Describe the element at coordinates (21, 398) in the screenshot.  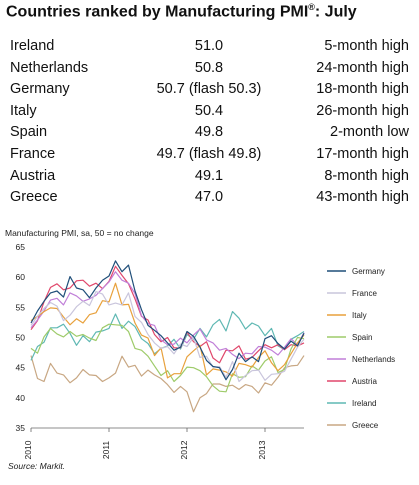
I see `y-tick-label: 40` at that location.